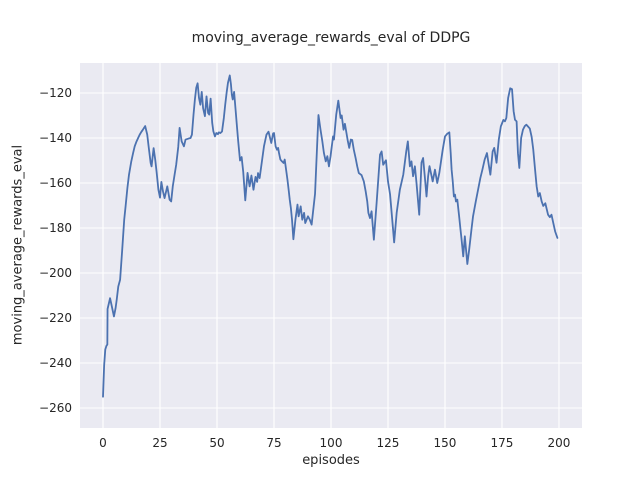 The image size is (640, 480). Describe the element at coordinates (55, 182) in the screenshot. I see `y-tick-label: −160` at that location.